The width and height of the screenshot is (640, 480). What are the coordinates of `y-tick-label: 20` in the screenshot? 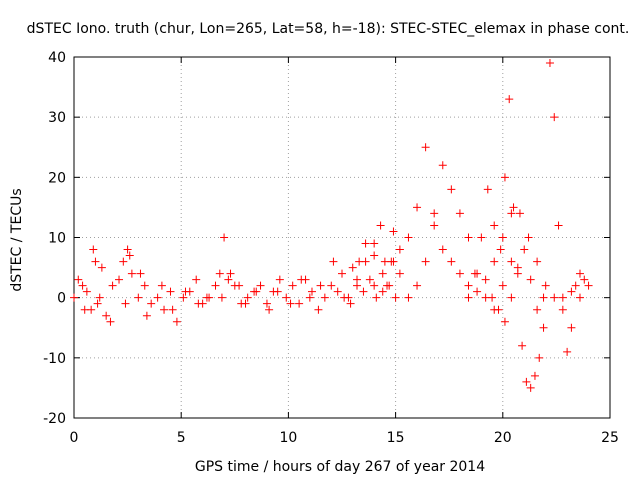 It's located at (57, 178).